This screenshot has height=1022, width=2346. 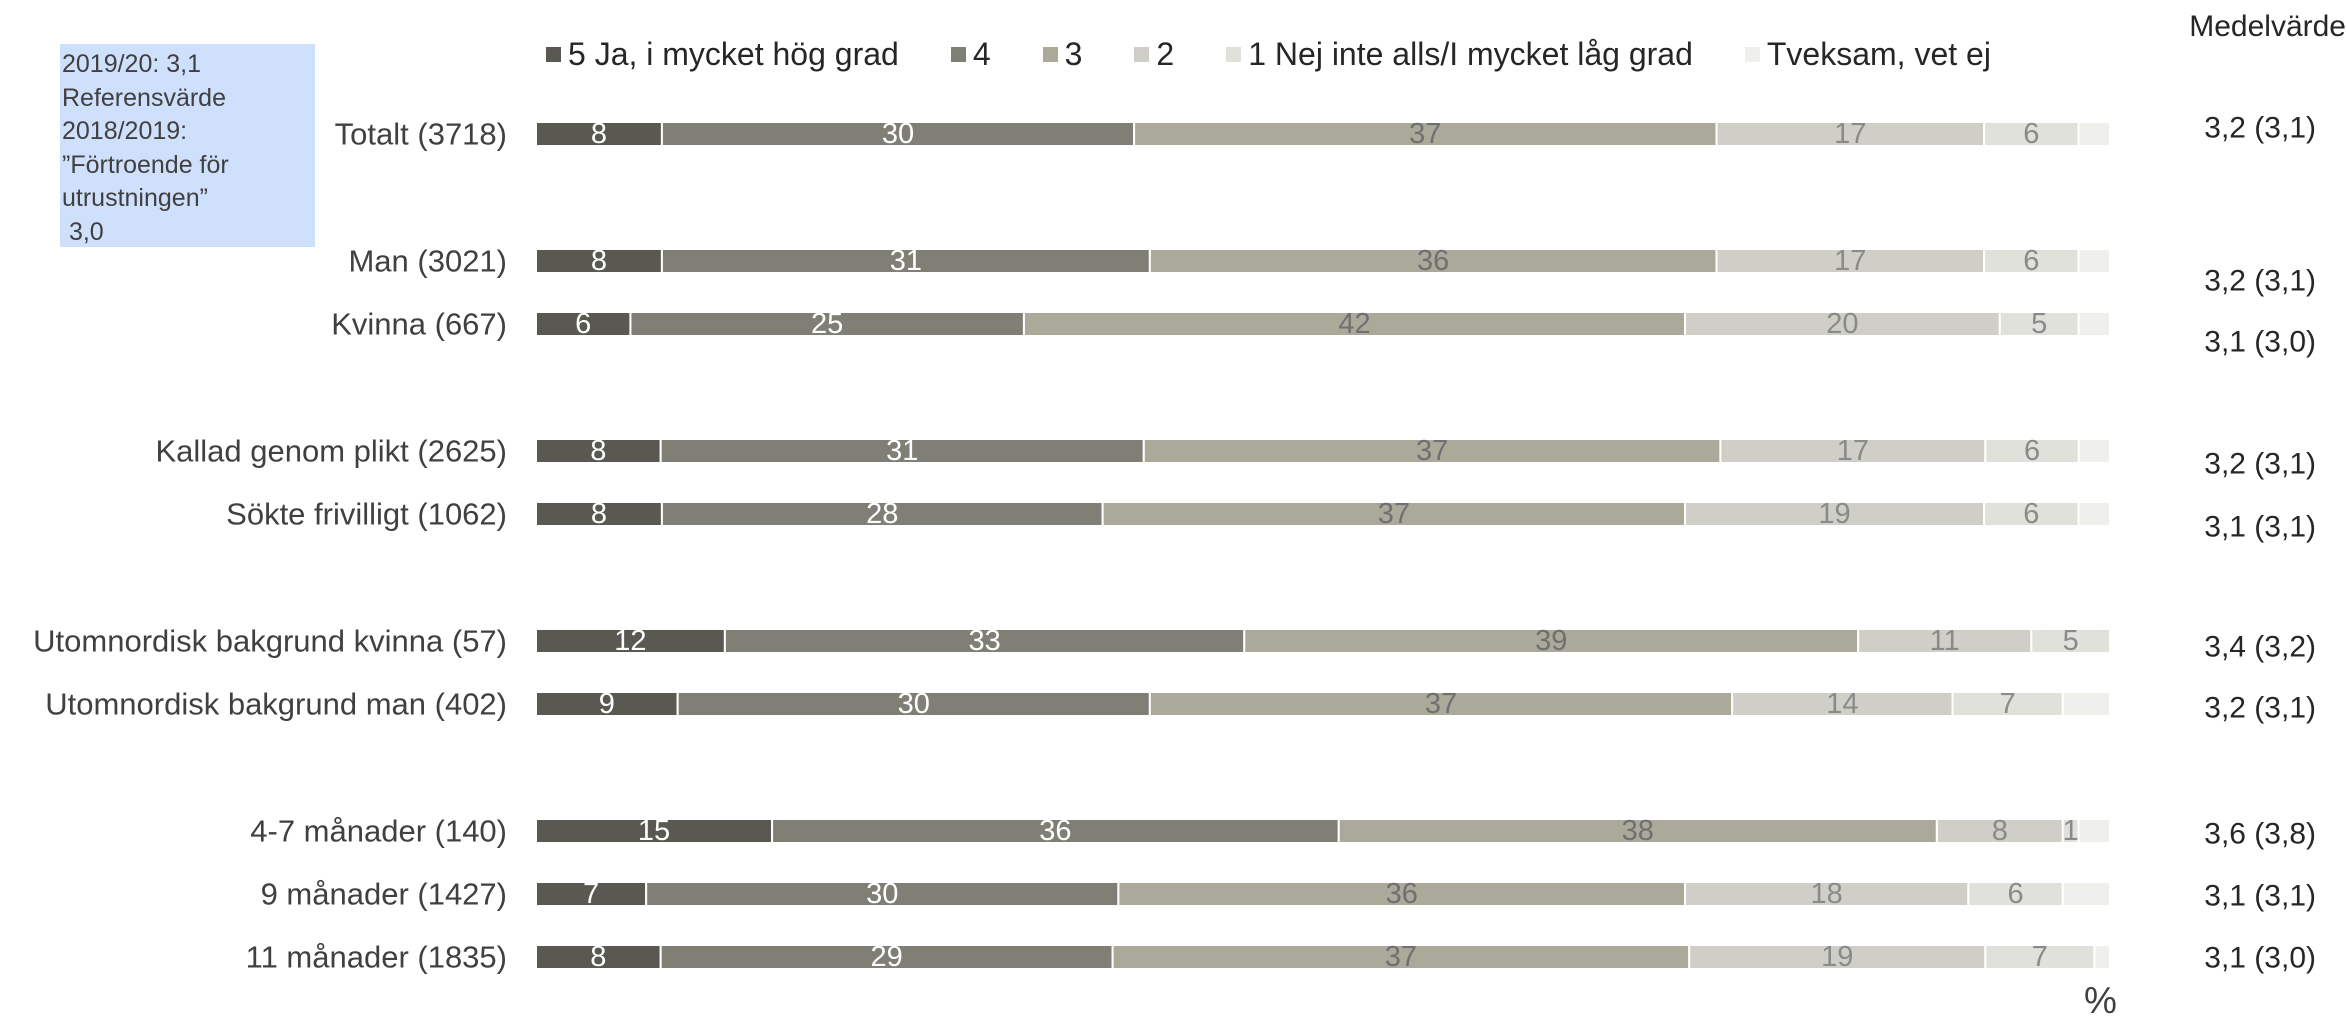 I want to click on data-label: 14, so click(x=1842, y=704).